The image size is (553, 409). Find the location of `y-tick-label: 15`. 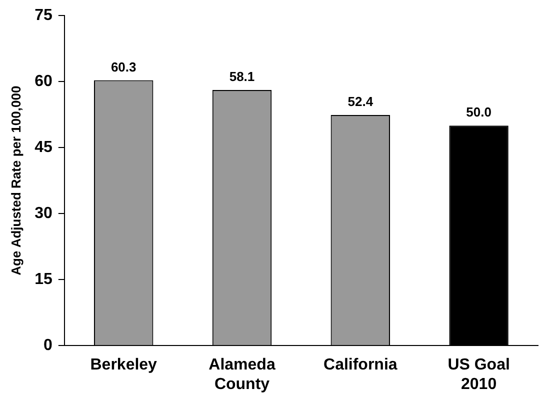

y-tick-label: 15 is located at coordinates (43, 279).